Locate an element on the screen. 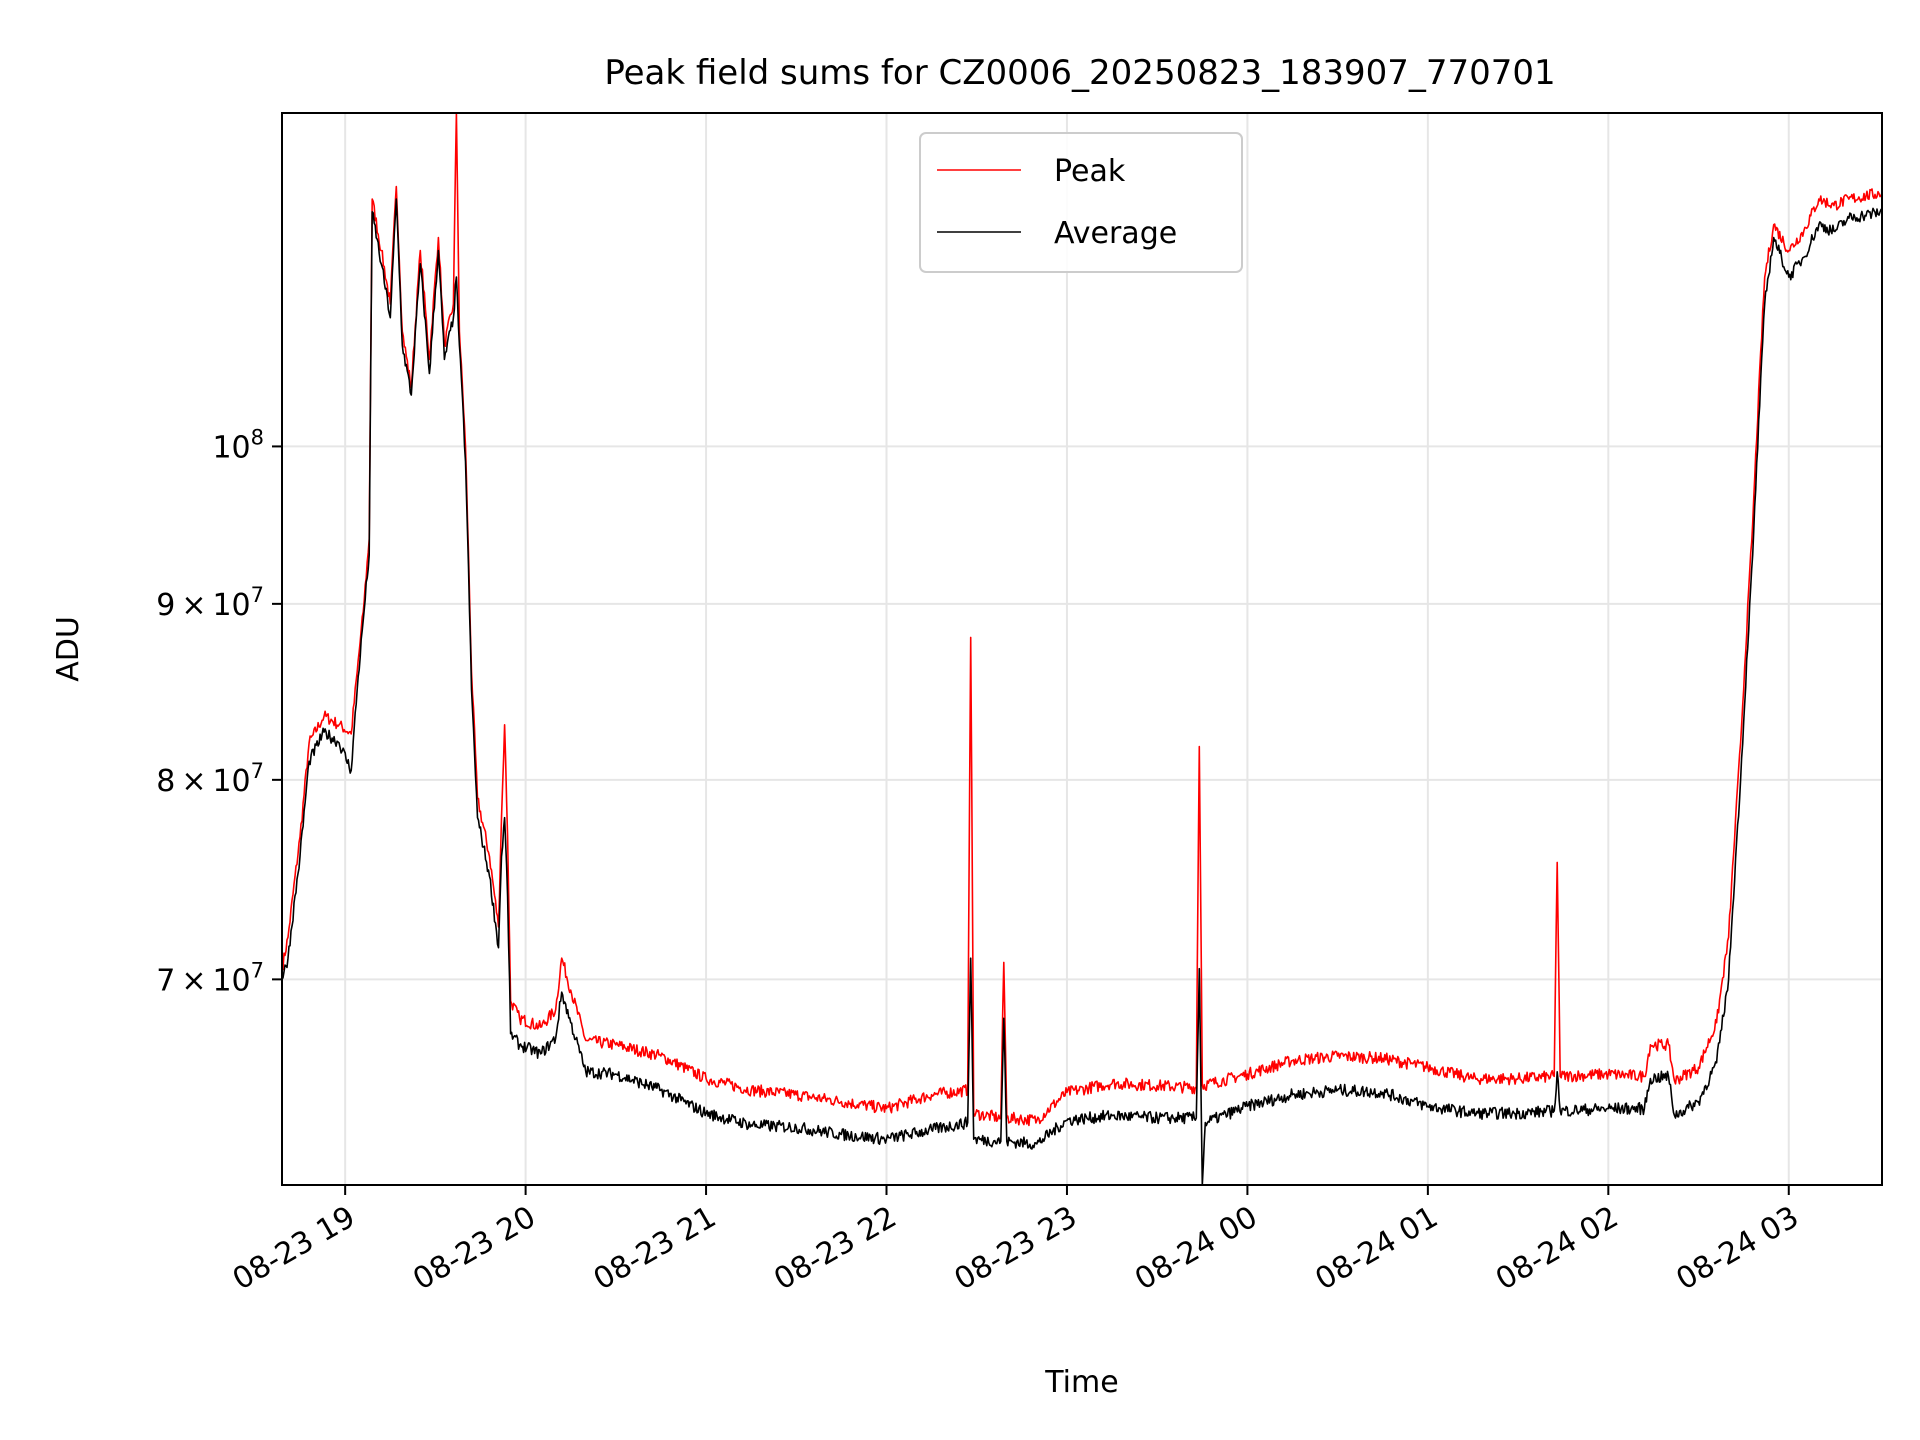 The width and height of the screenshot is (1920, 1440). x-axis-label: Time is located at coordinates (1081, 1382).